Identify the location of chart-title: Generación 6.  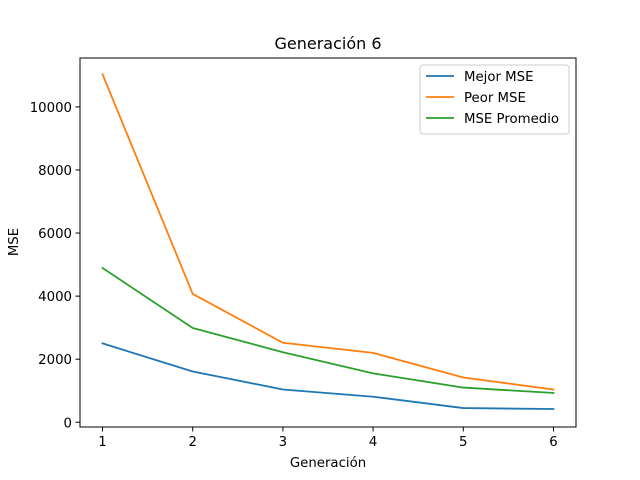
(327, 43).